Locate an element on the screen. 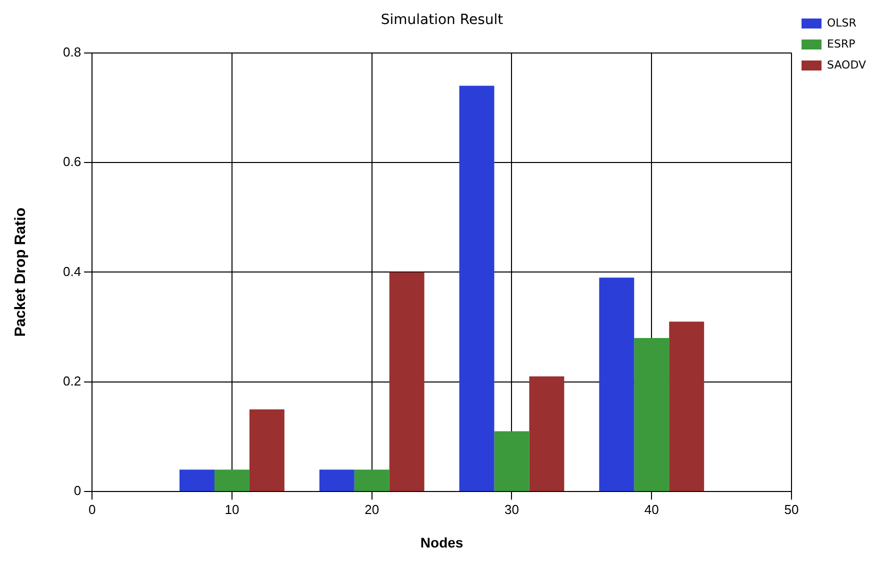 This screenshot has height=567, width=896. x-axis-title: Nodes is located at coordinates (442, 542).